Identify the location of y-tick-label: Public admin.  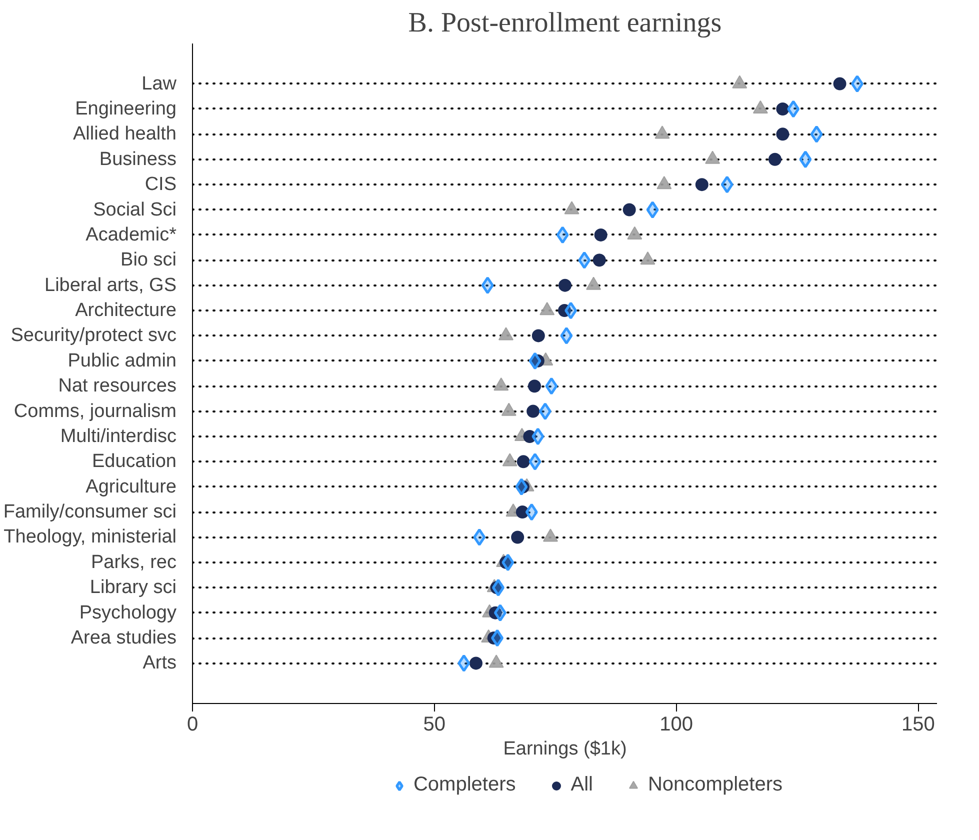
(122, 361).